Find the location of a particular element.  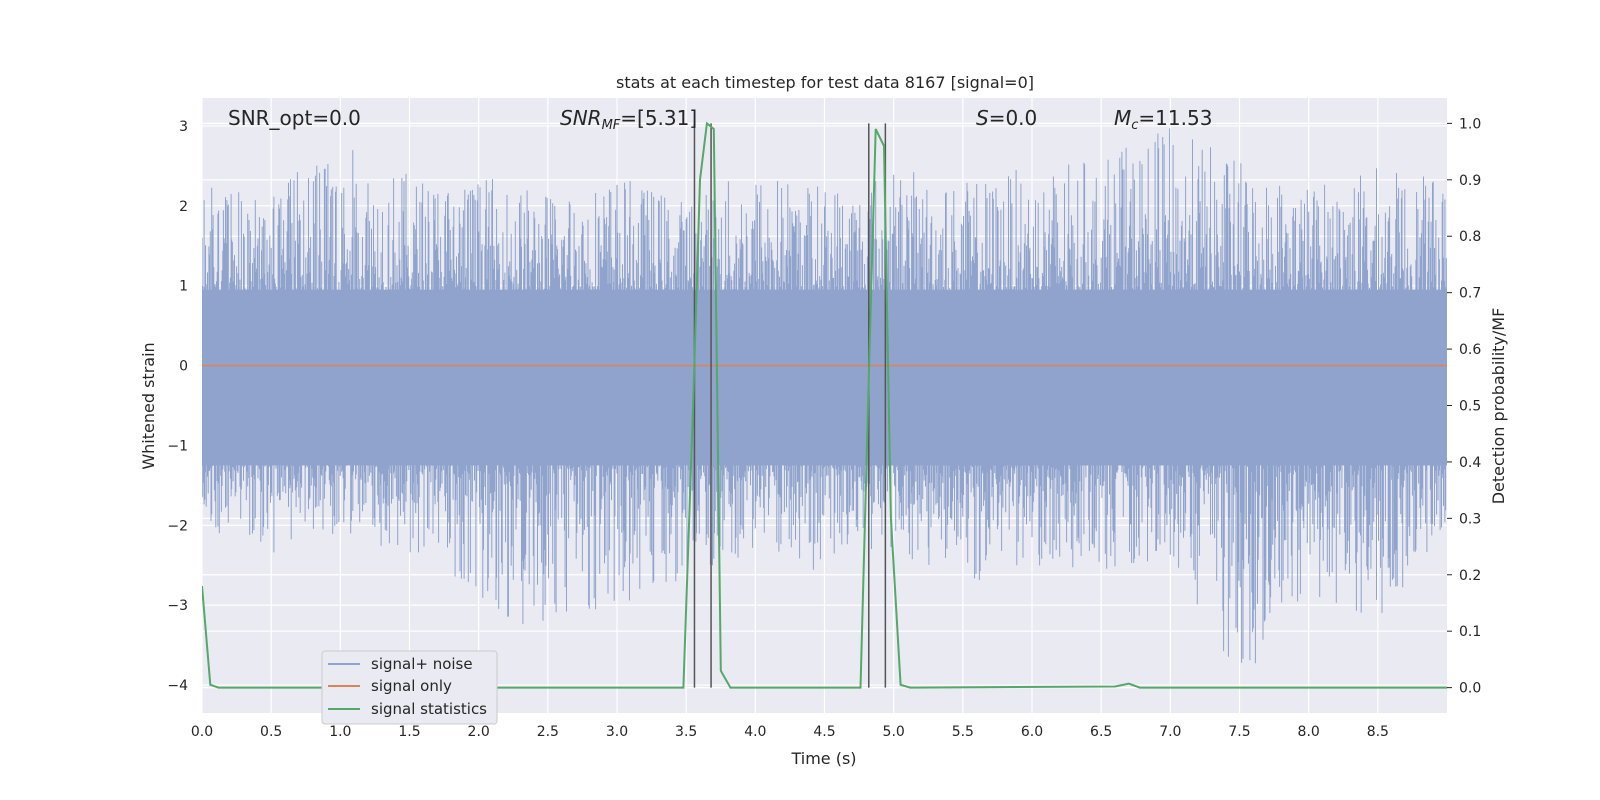

left-y-tick-label: −2 is located at coordinates (177, 526).